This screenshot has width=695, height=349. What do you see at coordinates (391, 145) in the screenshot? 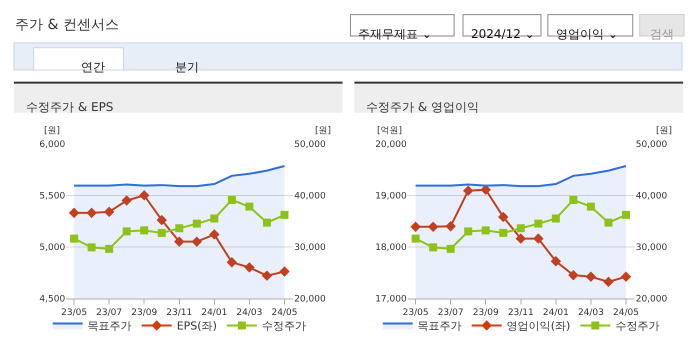
I see `y-tick-label: 20,000` at bounding box center [391, 145].